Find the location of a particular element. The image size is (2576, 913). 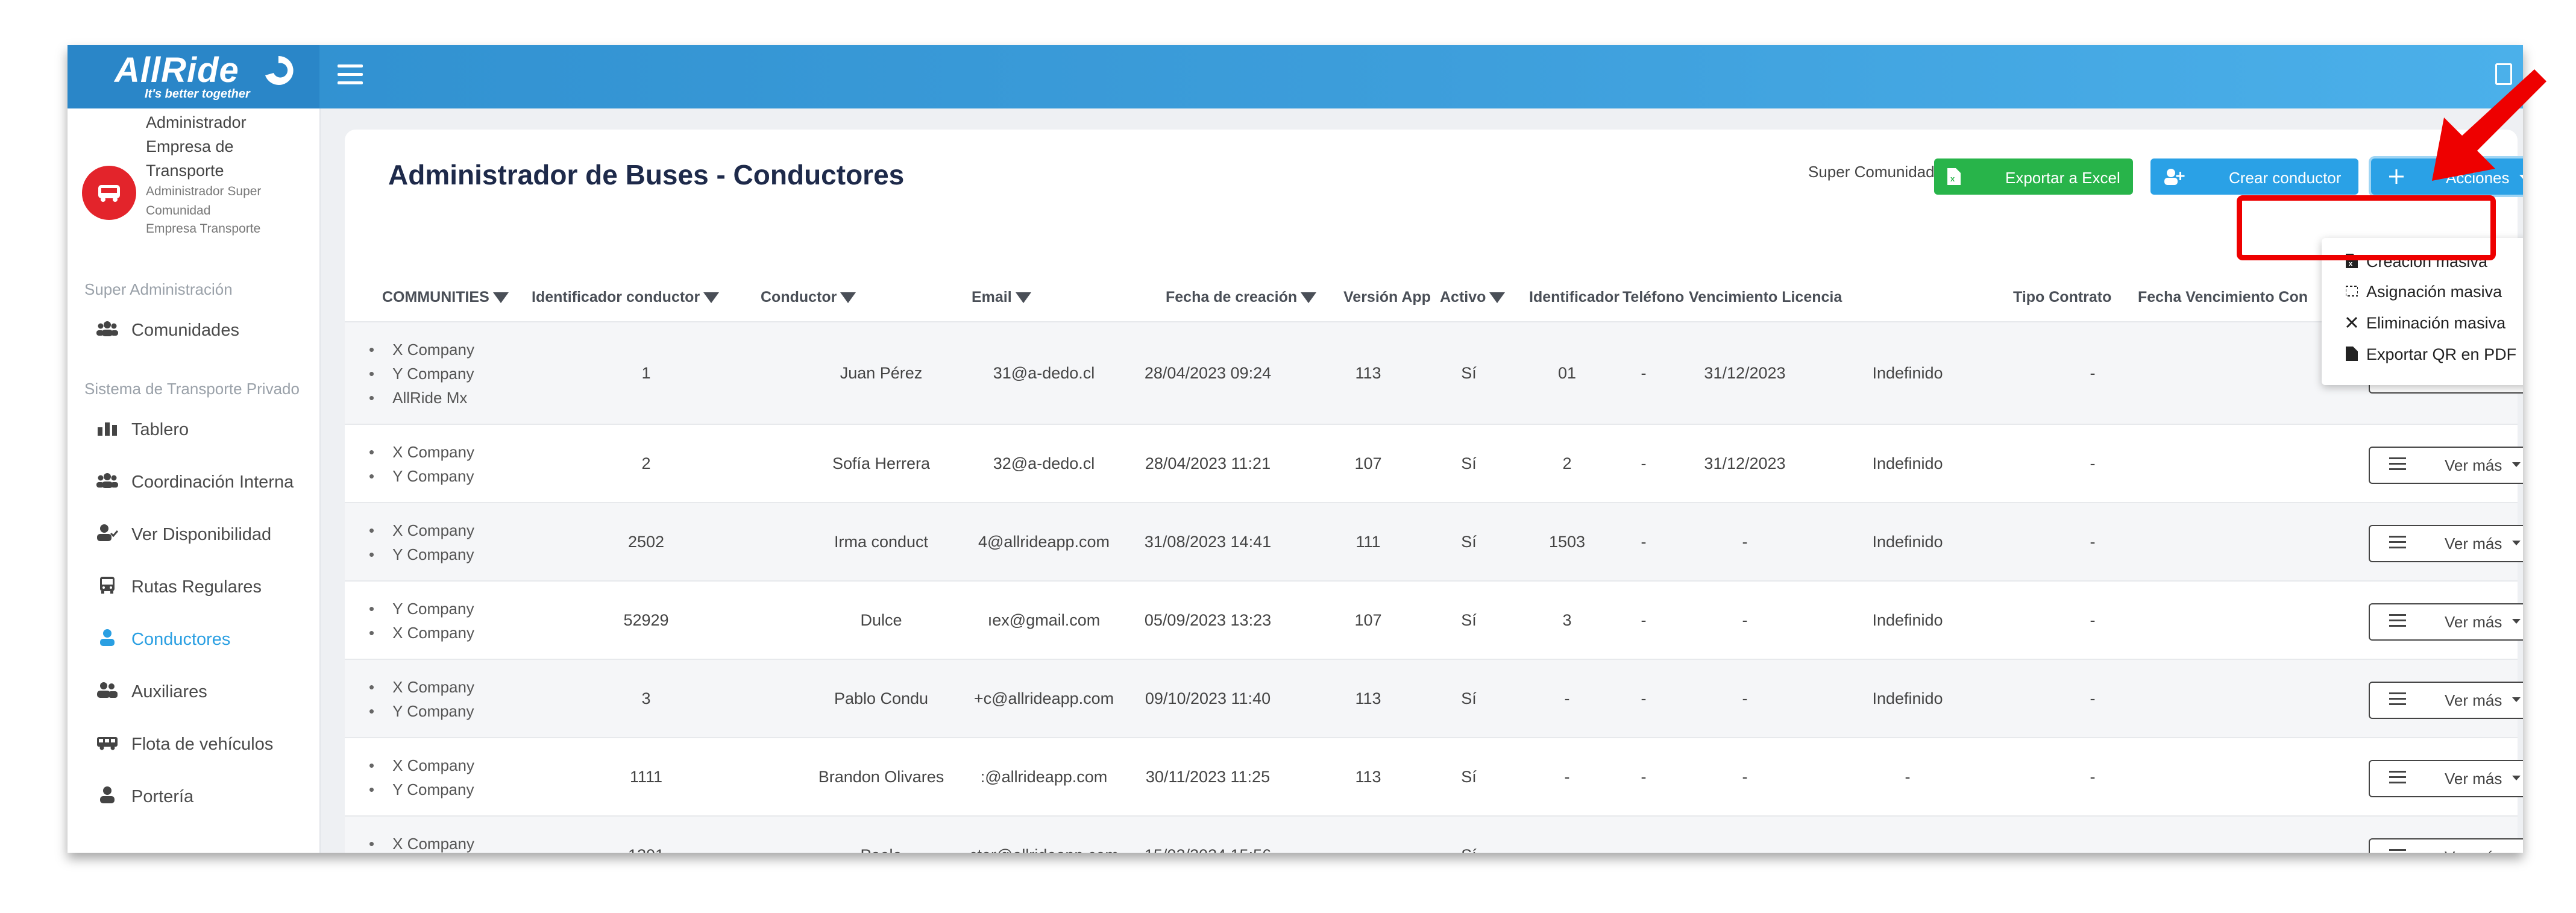

acciones-button: Acciones is located at coordinates (2447, 176).